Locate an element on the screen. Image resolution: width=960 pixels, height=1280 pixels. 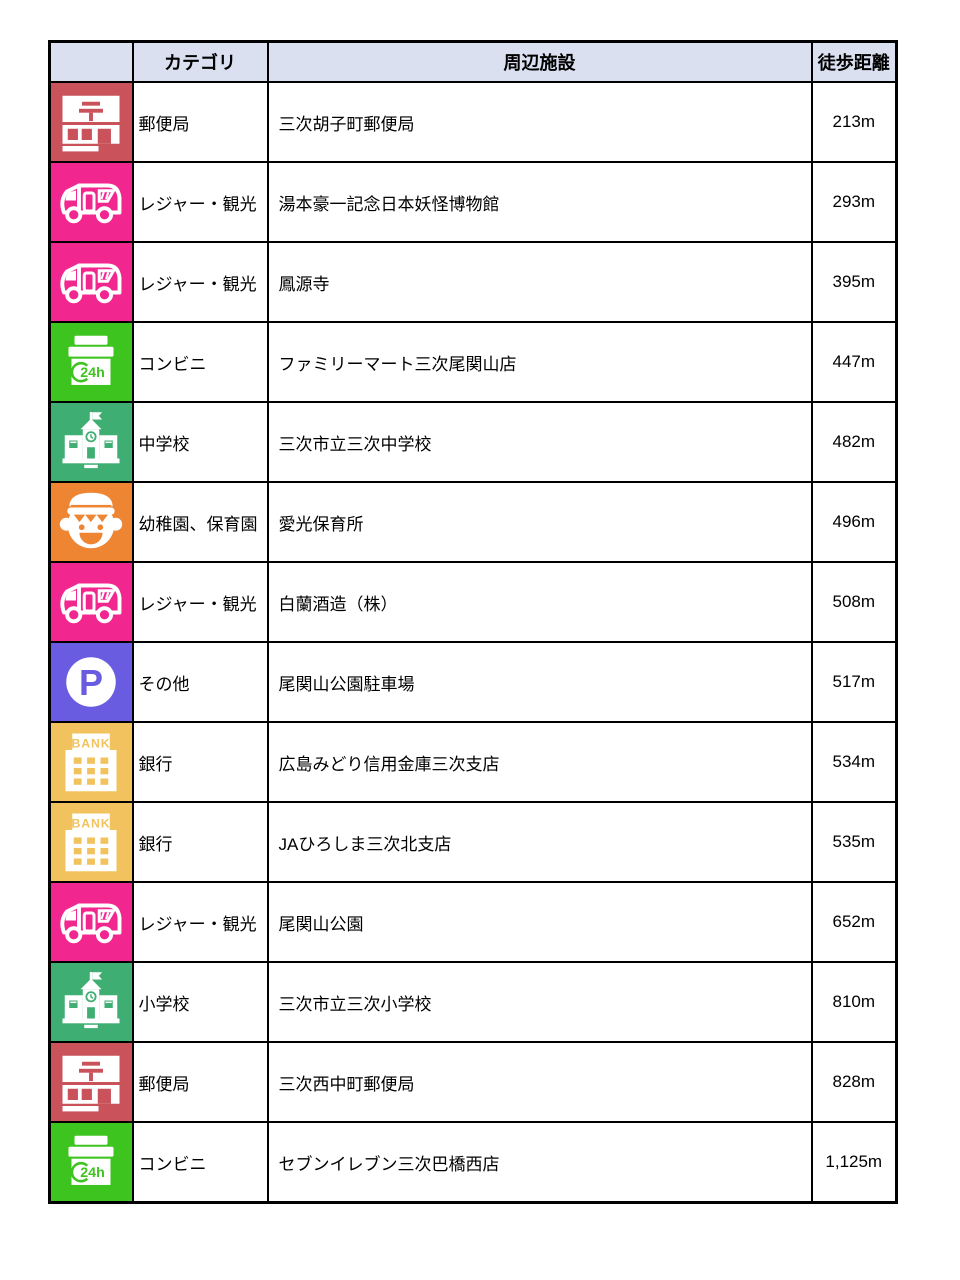
table-row: コンビニ セブンイレブン三次巴橋西店 1,125m is located at coordinates (473, 1162).